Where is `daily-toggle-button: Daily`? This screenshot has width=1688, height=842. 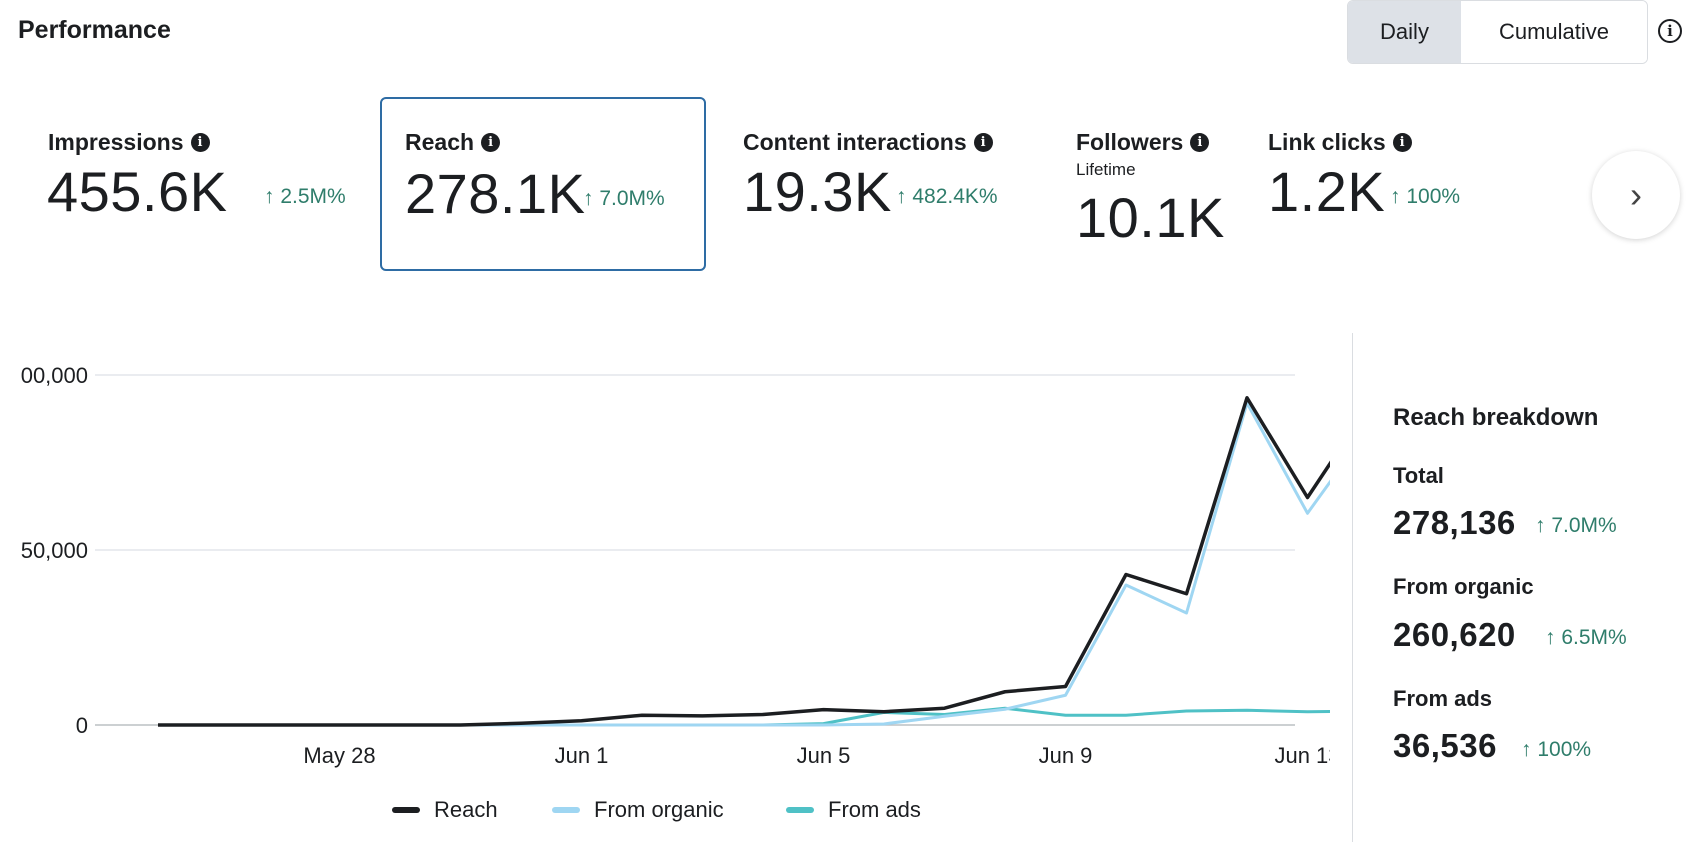
daily-toggle-button: Daily is located at coordinates (1404, 32).